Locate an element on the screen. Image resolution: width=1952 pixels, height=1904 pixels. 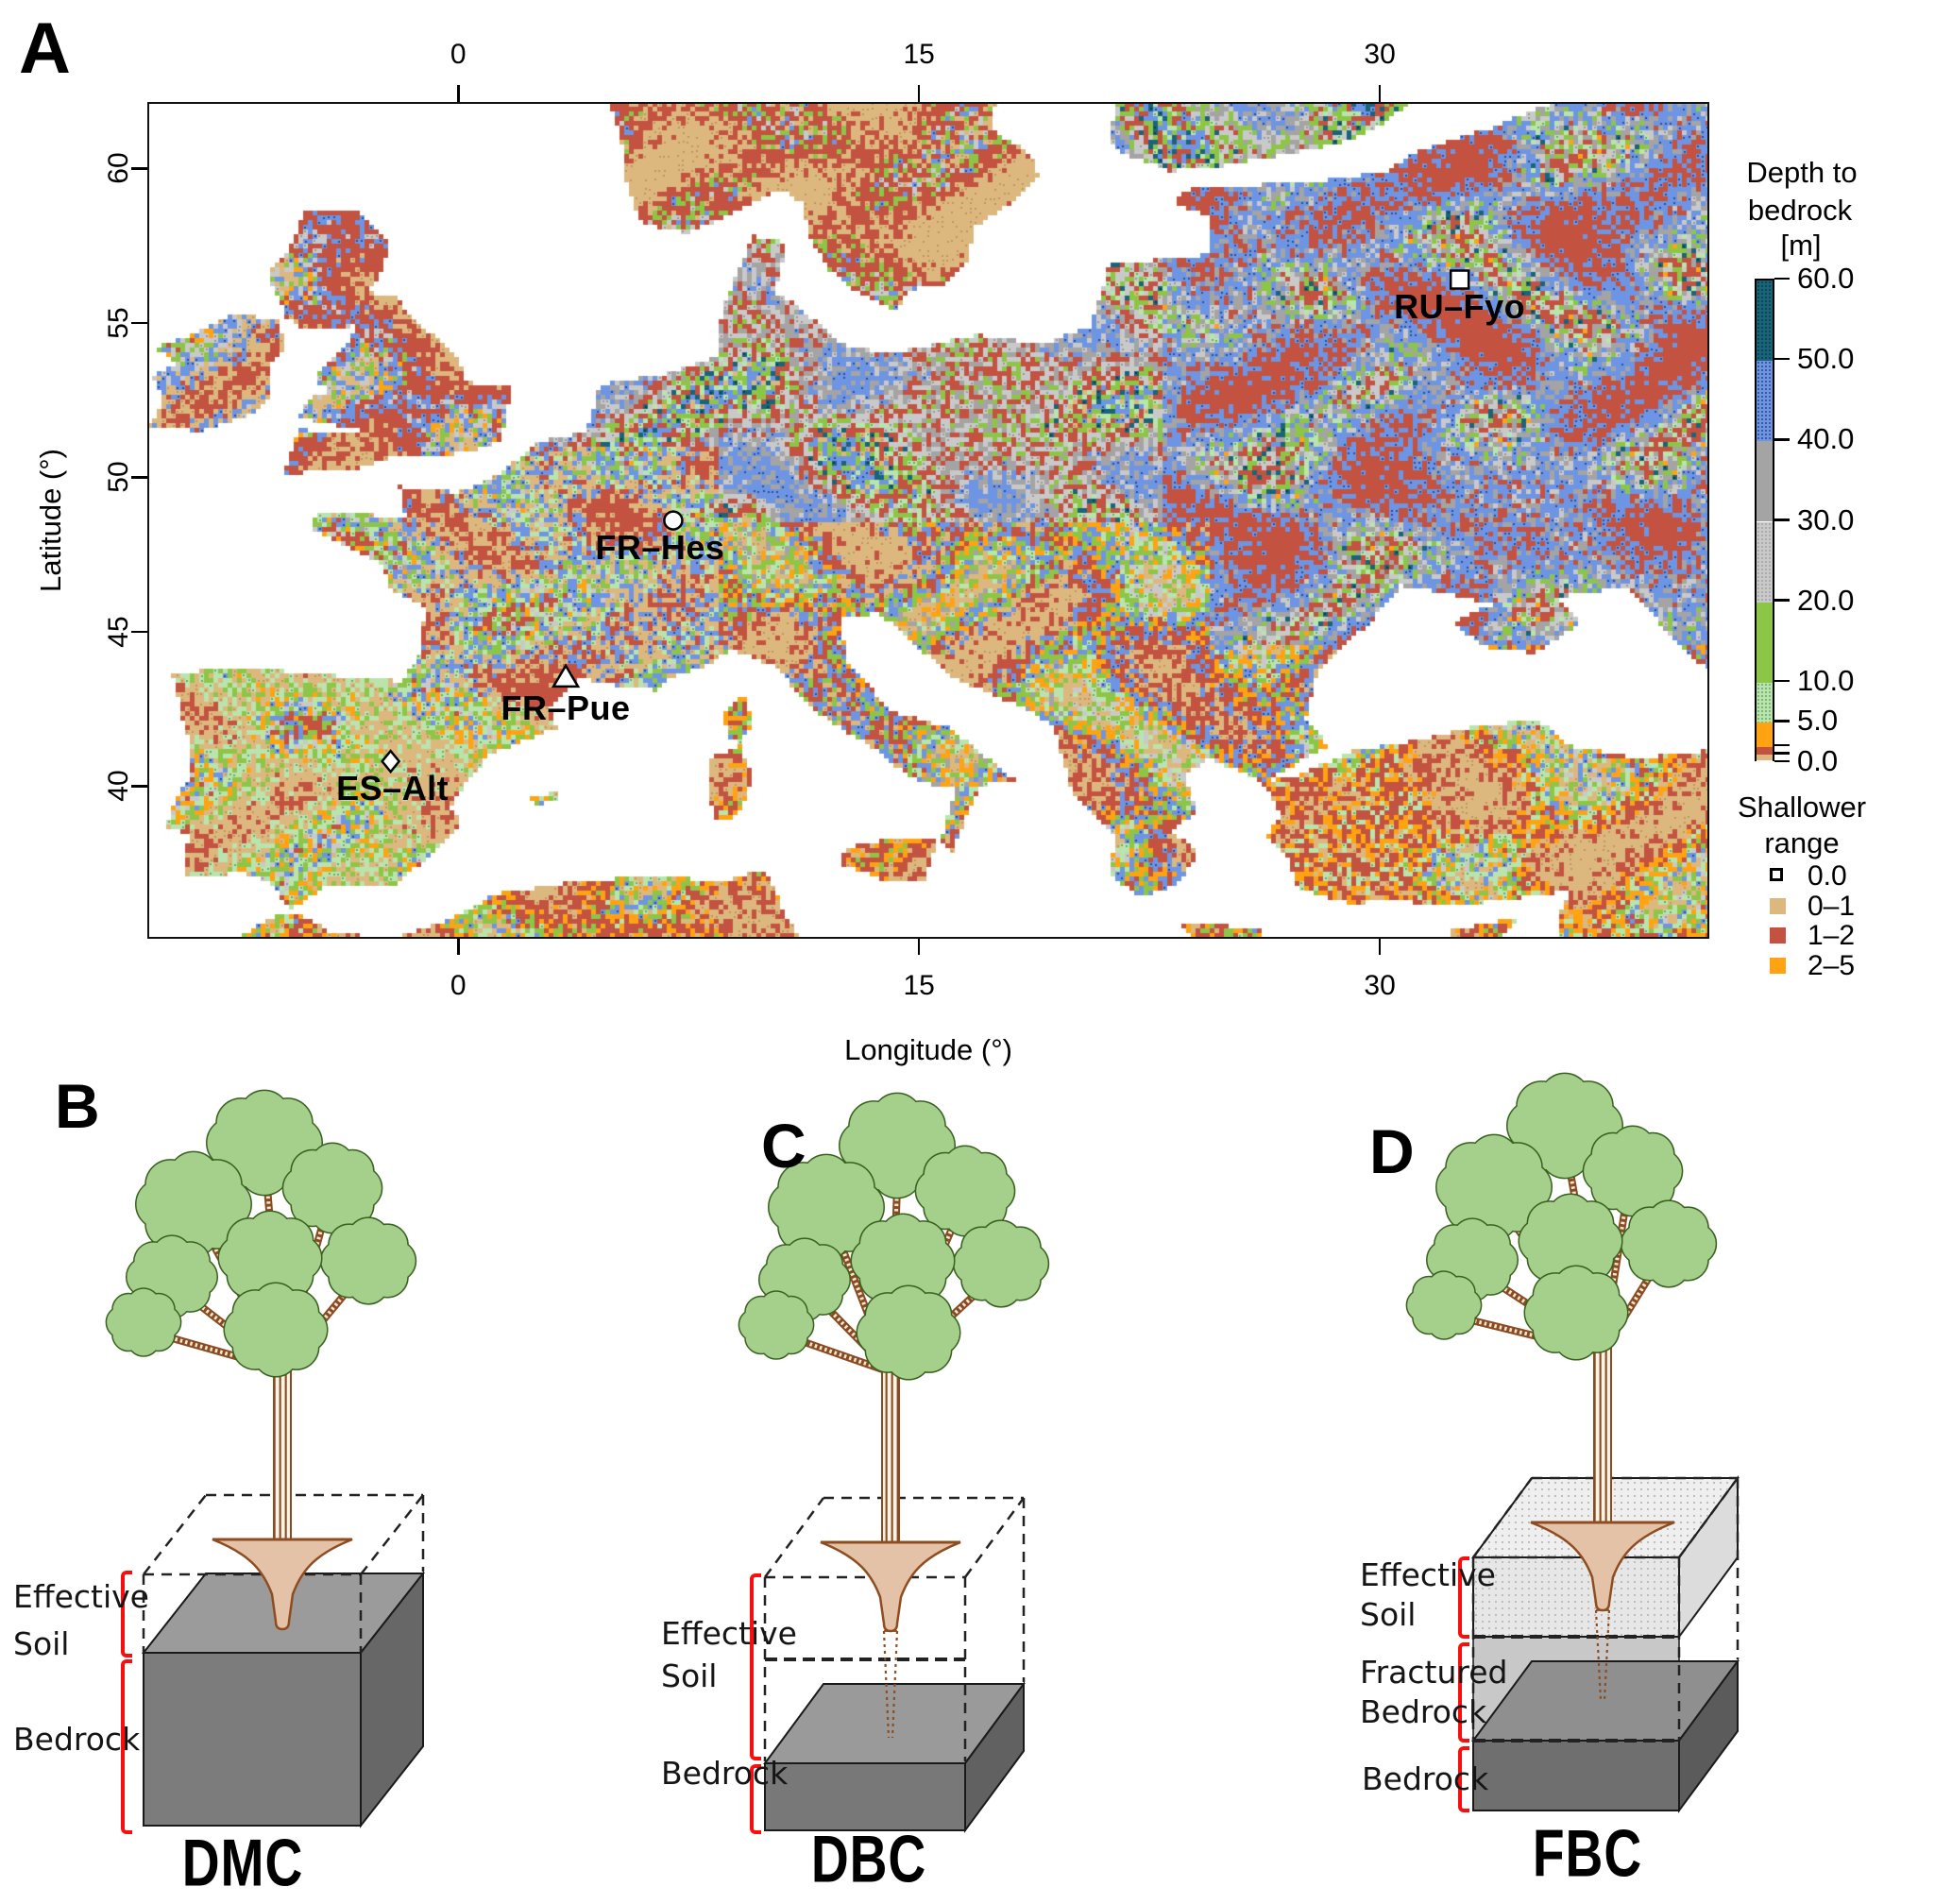
shallow-legend-title-line2: range is located at coordinates (1802, 842).